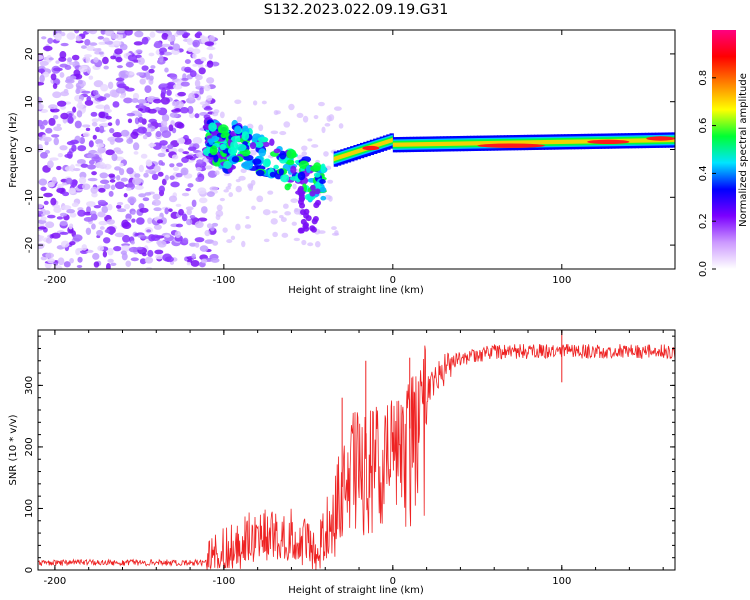 The height and width of the screenshot is (600, 750). I want to click on colorbar-ticks: 0.0 0.2 0.4 0.6 0.8, so click(707, 173).